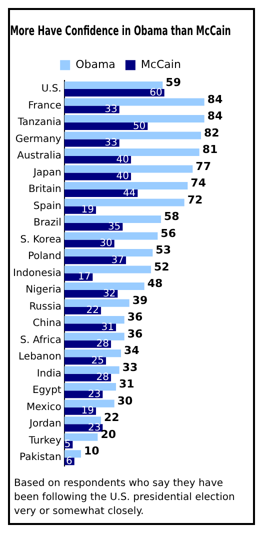 This screenshot has width=261, height=541. I want to click on y-tick-label: Russia, so click(45, 306).